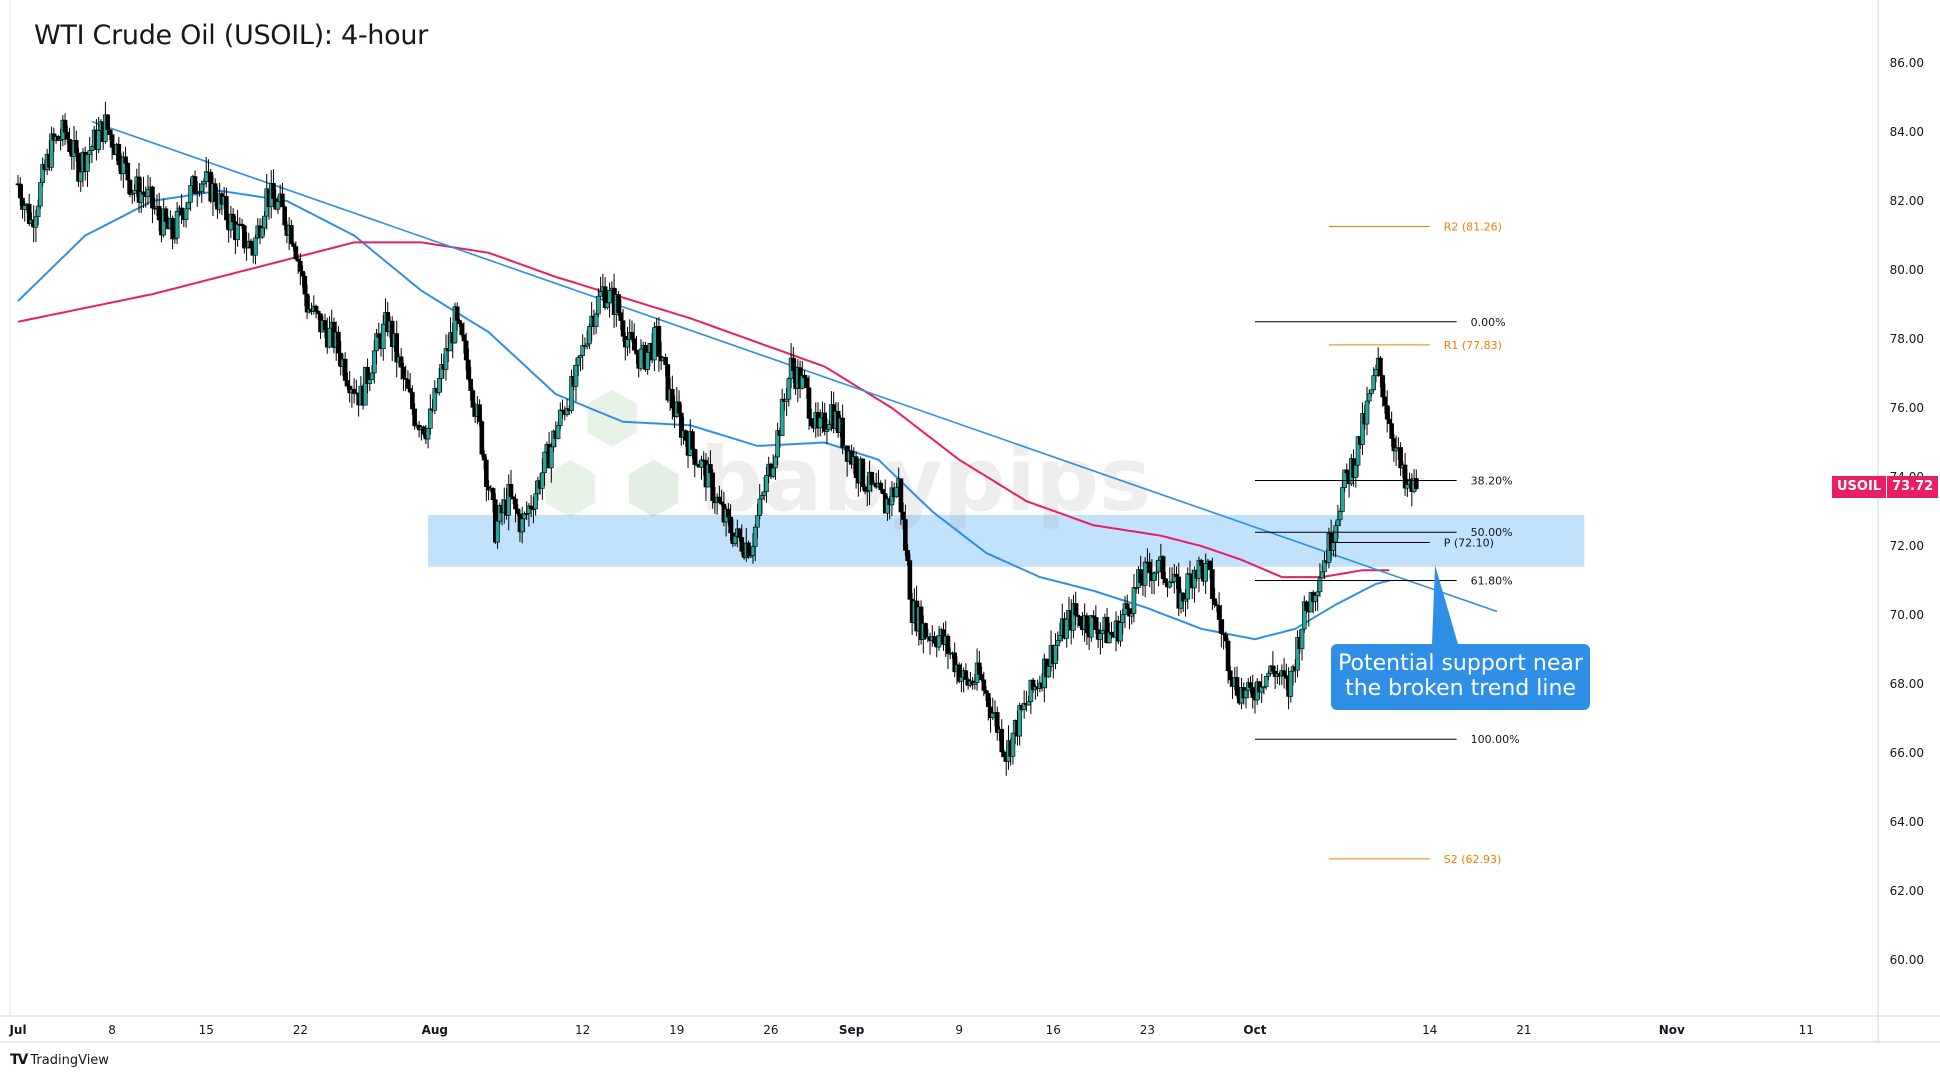 This screenshot has width=1940, height=1076. What do you see at coordinates (1806, 1030) in the screenshot?
I see `x-tick-label: 11` at bounding box center [1806, 1030].